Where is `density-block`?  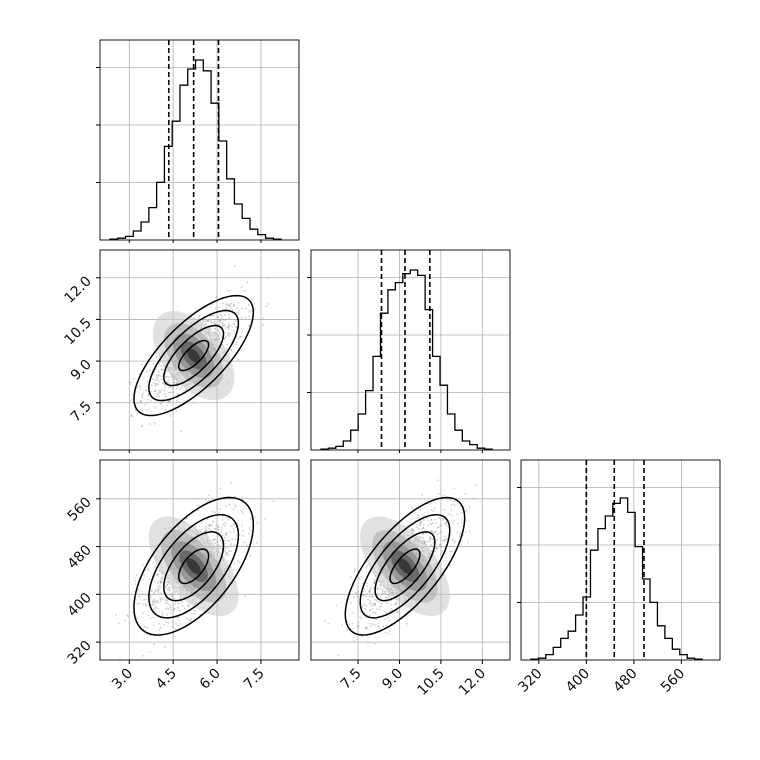 density-block is located at coordinates (194, 355).